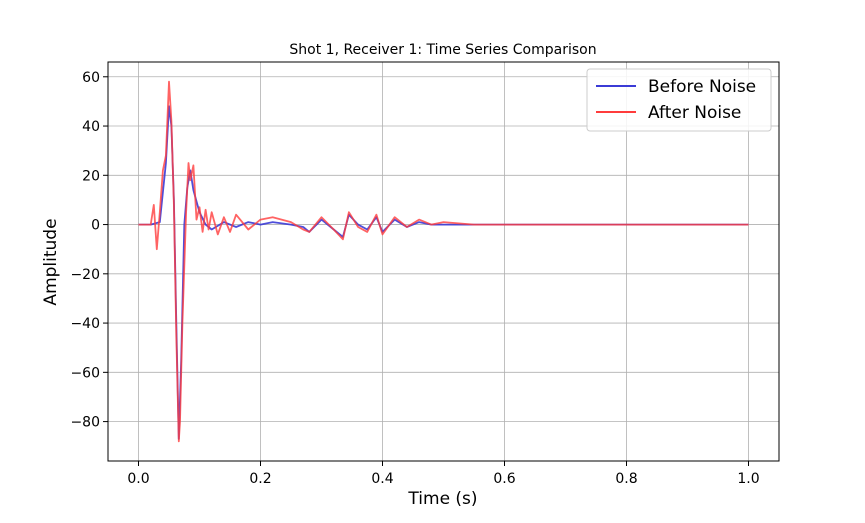 The image size is (865, 523). Describe the element at coordinates (382, 479) in the screenshot. I see `x-tick-label: 0.4` at that location.